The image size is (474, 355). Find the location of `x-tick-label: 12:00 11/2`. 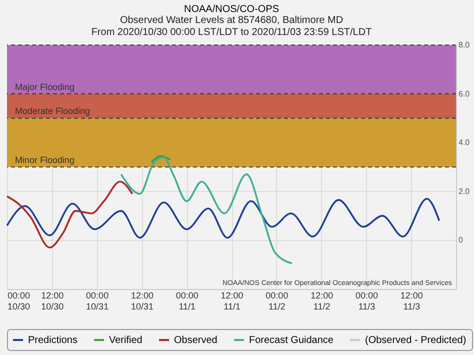

x-tick-label: 12:00 11/2 is located at coordinates (322, 301).